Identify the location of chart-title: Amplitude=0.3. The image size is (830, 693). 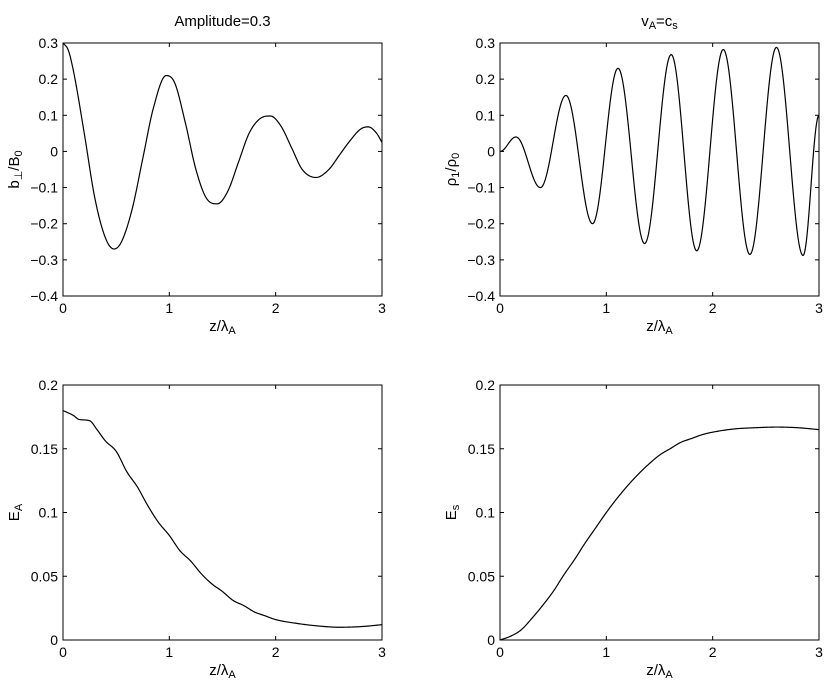
(222, 21).